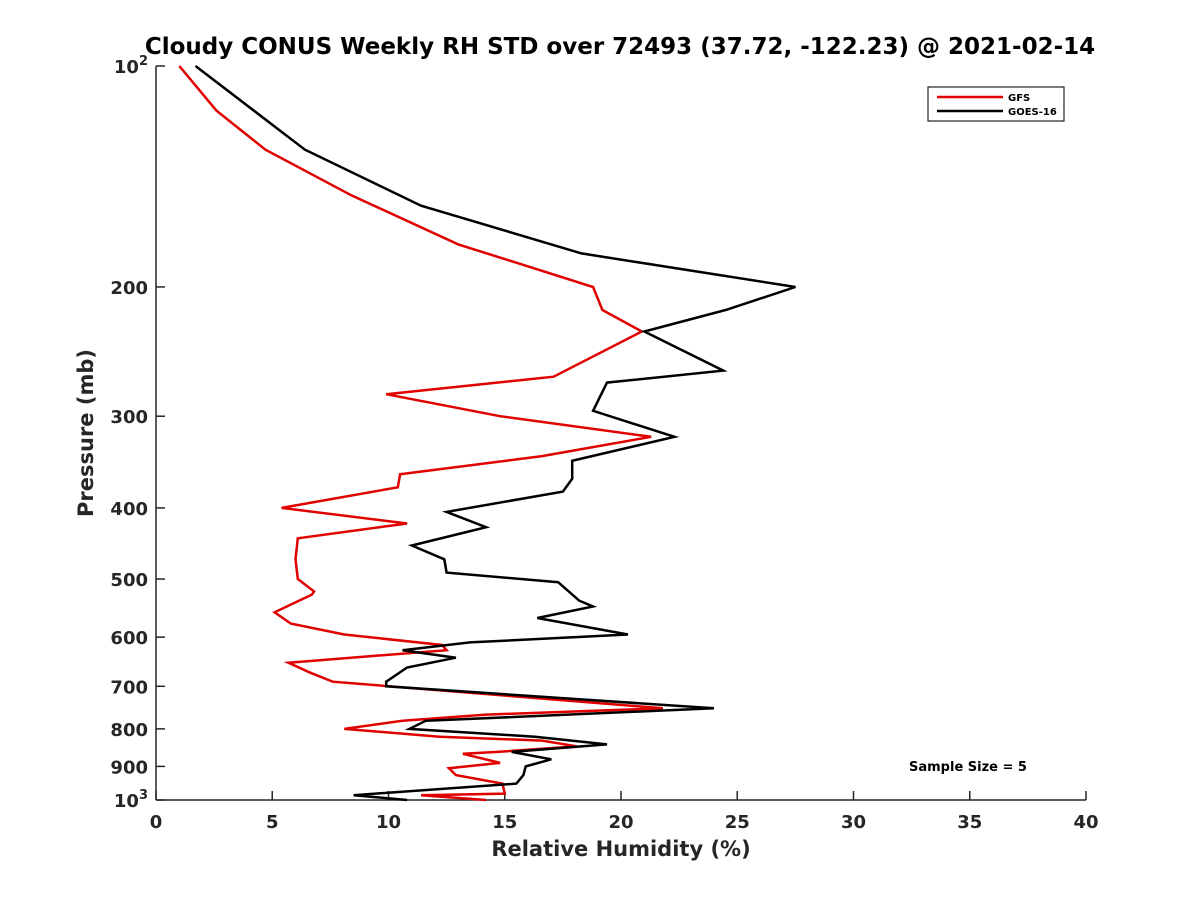 This screenshot has width=1200, height=900. I want to click on x-tick-label: 30, so click(853, 822).